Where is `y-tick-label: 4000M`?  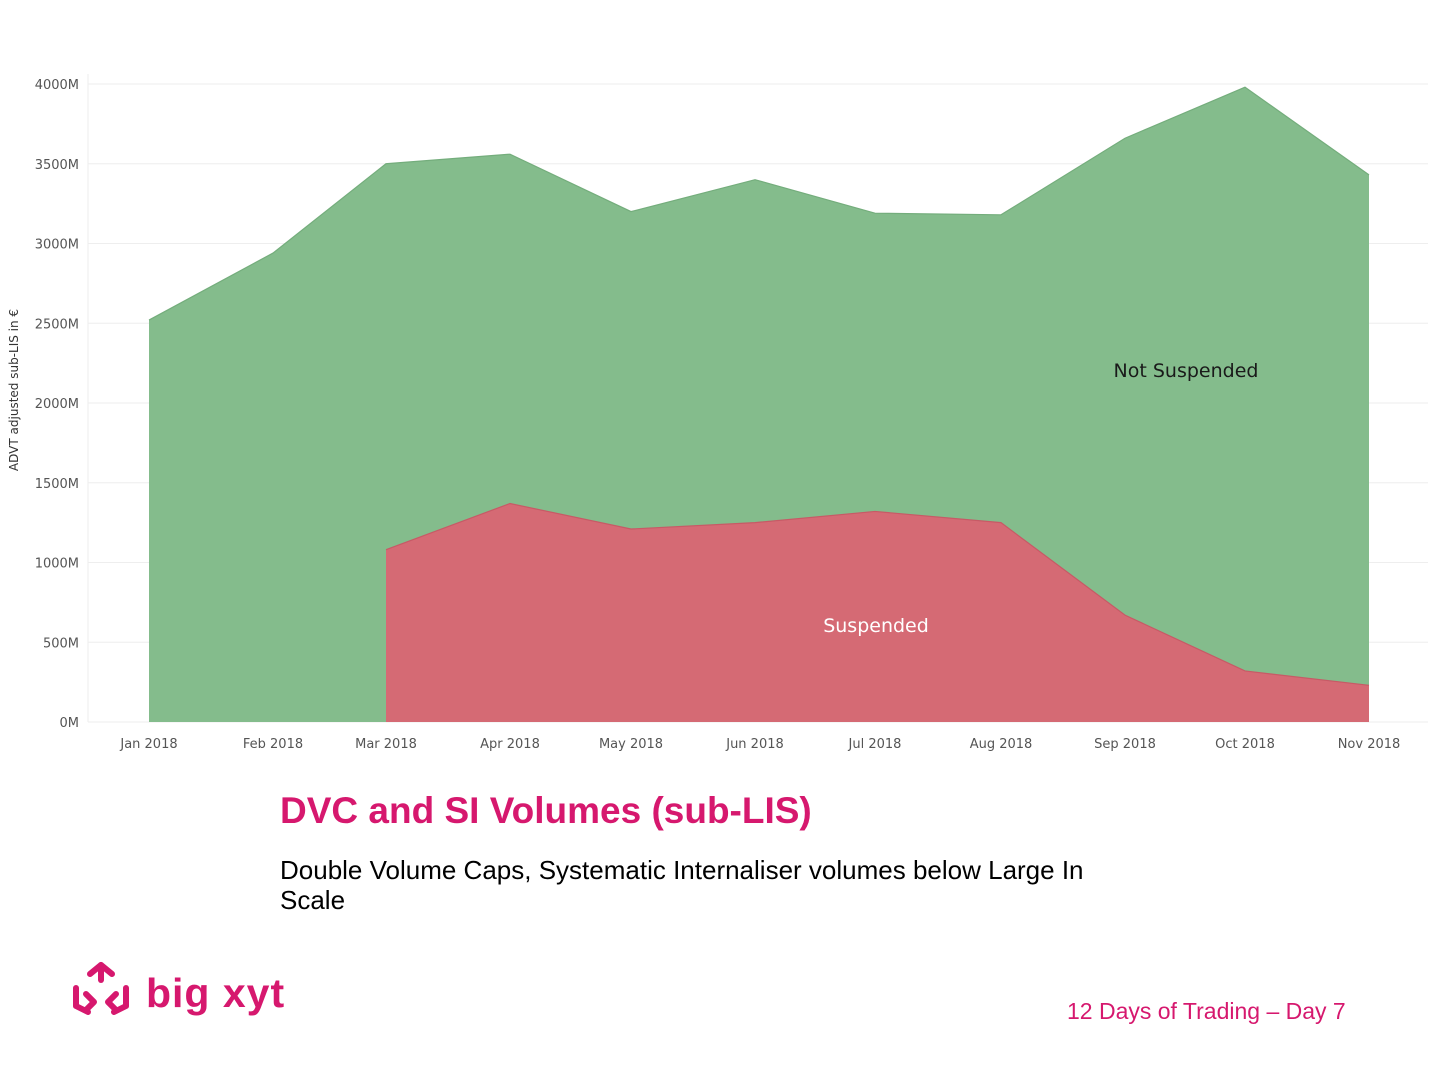 y-tick-label: 4000M is located at coordinates (57, 85).